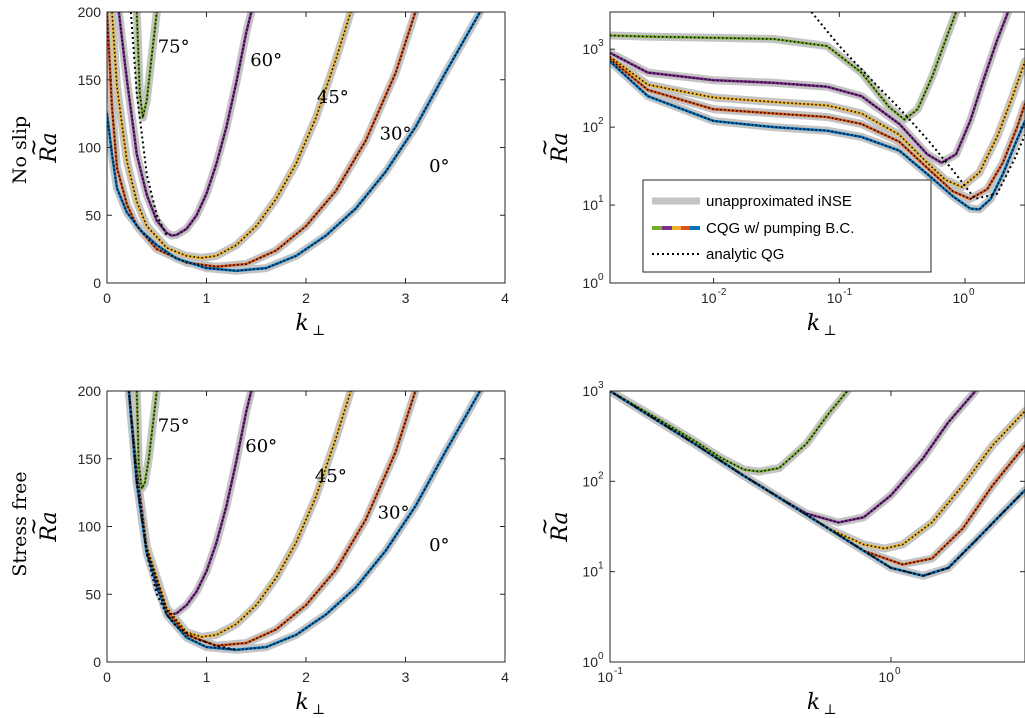 The height and width of the screenshot is (718, 1025). I want to click on legend-label-cqg: CQG w/ pumping B.C., so click(780, 228).